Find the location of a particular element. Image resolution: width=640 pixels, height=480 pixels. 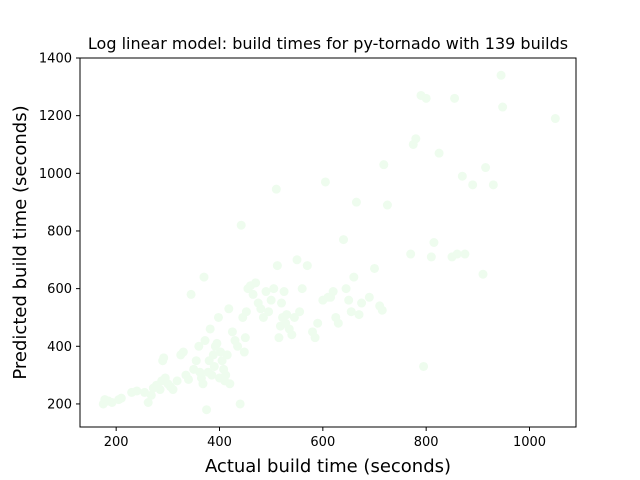

x-axis-ticks: 200 400 600 800 1000 is located at coordinates (325, 438).